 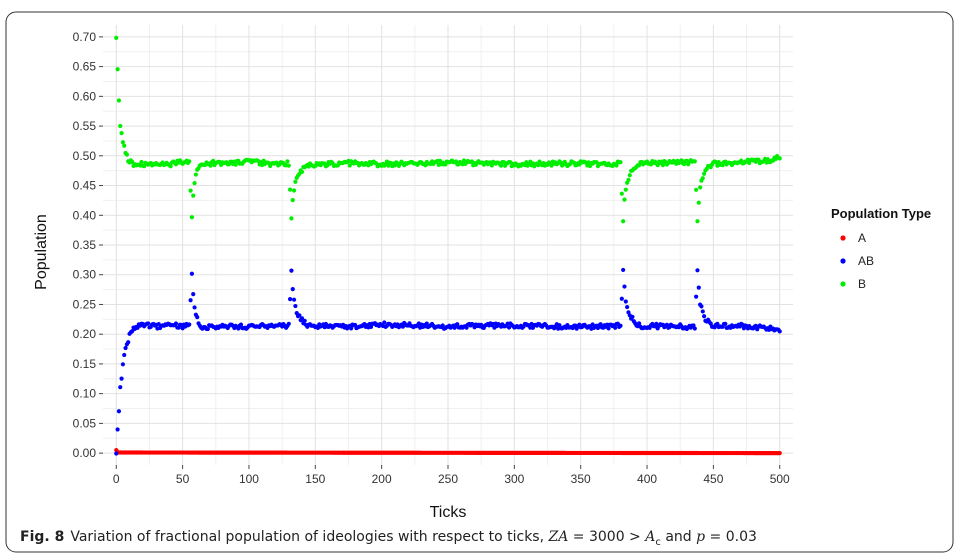 I want to click on x-axis-label: Ticks, so click(x=448, y=512).